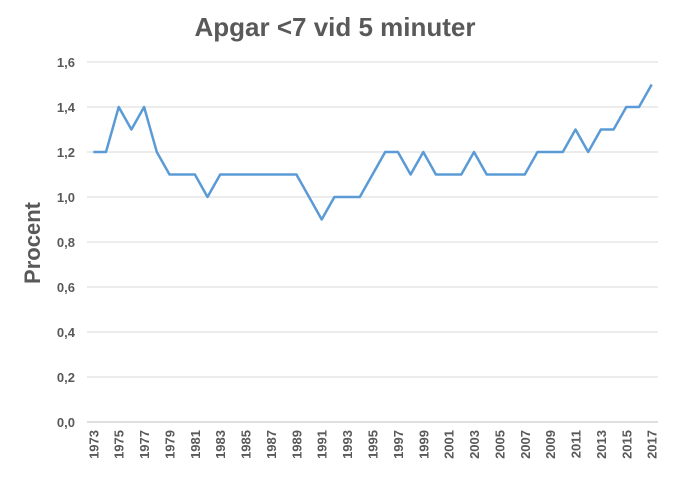 This screenshot has width=680, height=478. What do you see at coordinates (66, 152) in the screenshot?
I see `y-tick-label: 1,2` at bounding box center [66, 152].